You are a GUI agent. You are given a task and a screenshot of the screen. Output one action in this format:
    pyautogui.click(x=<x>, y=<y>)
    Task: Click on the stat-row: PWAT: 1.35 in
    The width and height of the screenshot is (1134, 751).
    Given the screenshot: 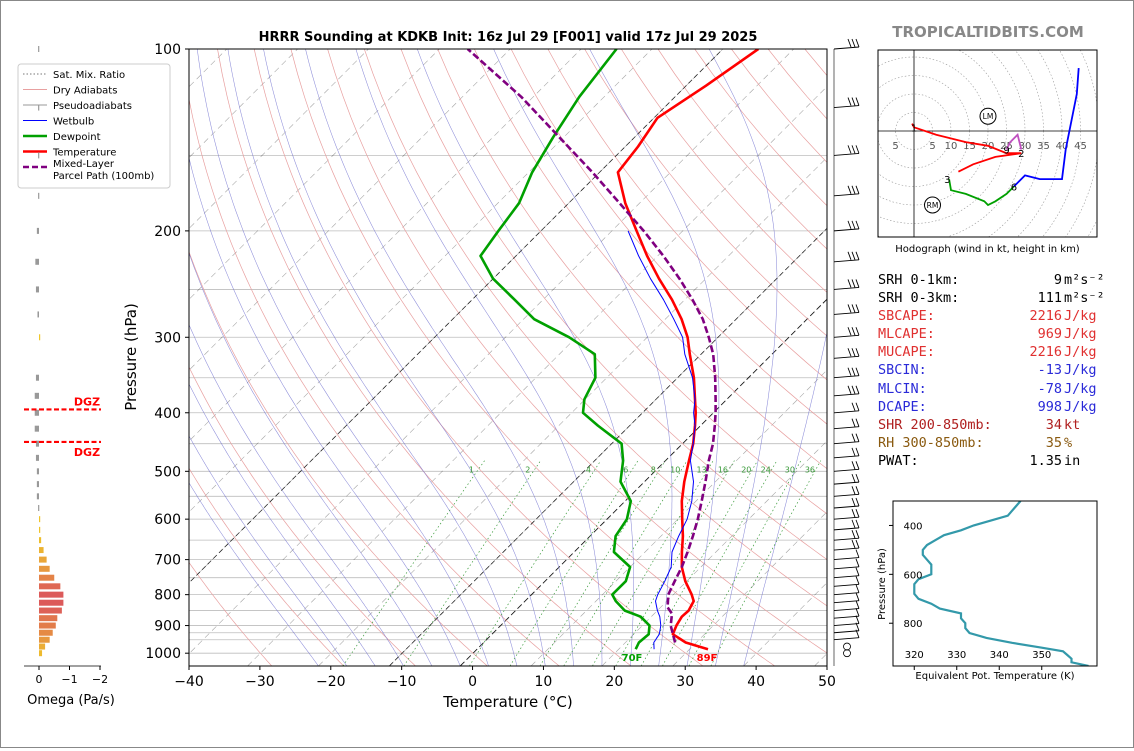 What is the action you would take?
    pyautogui.click(x=988, y=461)
    